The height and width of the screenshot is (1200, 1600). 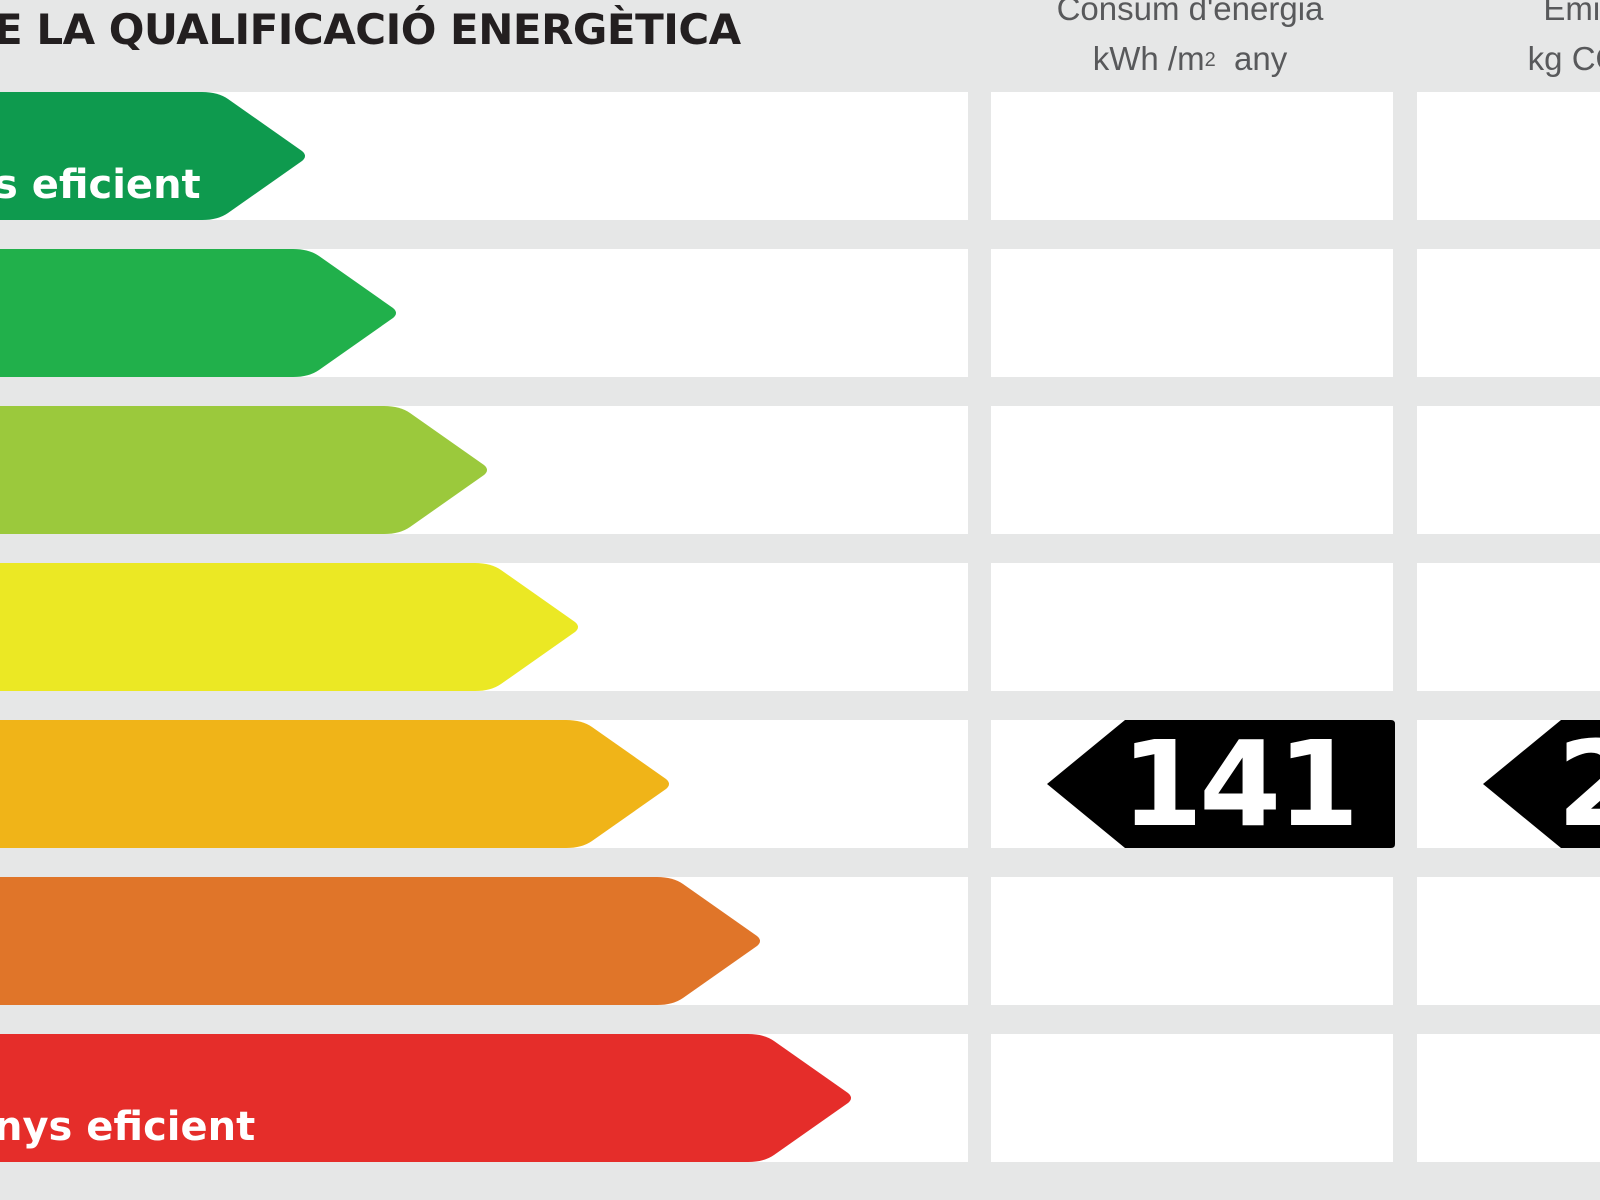 I want to click on rating-indicator-value: 141, so click(x=1240, y=784).